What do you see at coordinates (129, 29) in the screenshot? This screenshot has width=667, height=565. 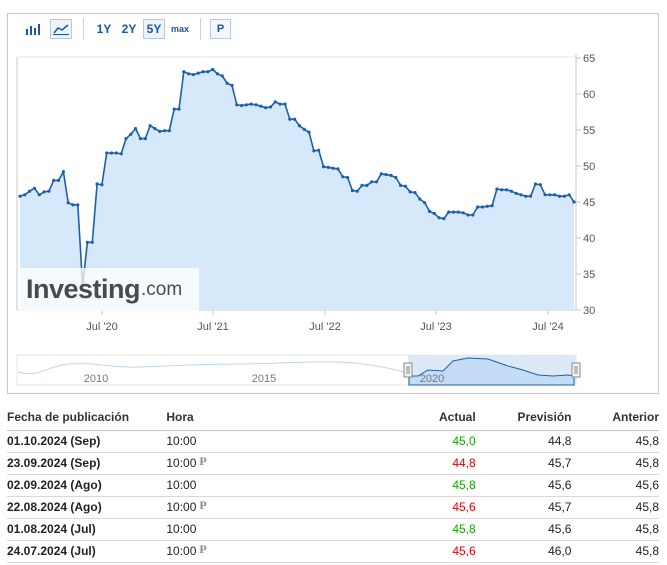 I see `range-2y-button: 2Y` at bounding box center [129, 29].